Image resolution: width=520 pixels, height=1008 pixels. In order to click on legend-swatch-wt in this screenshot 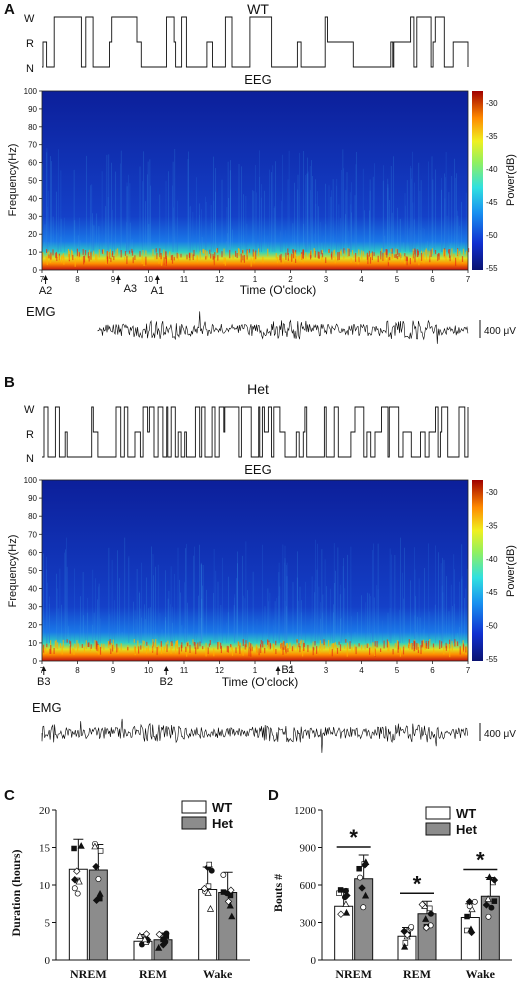, I will do `click(438, 813)`.